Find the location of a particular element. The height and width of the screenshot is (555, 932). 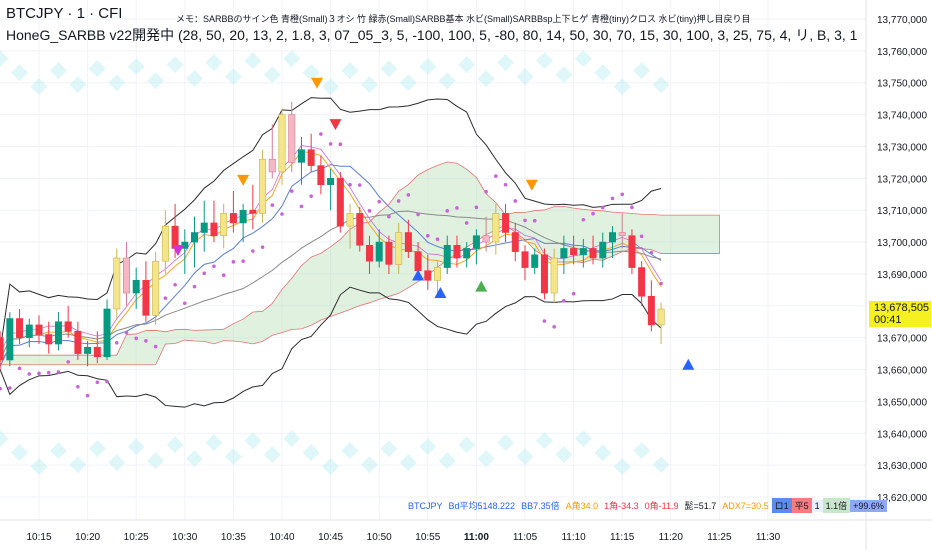

price-tick-label: 13,730,000 is located at coordinates (902, 147).